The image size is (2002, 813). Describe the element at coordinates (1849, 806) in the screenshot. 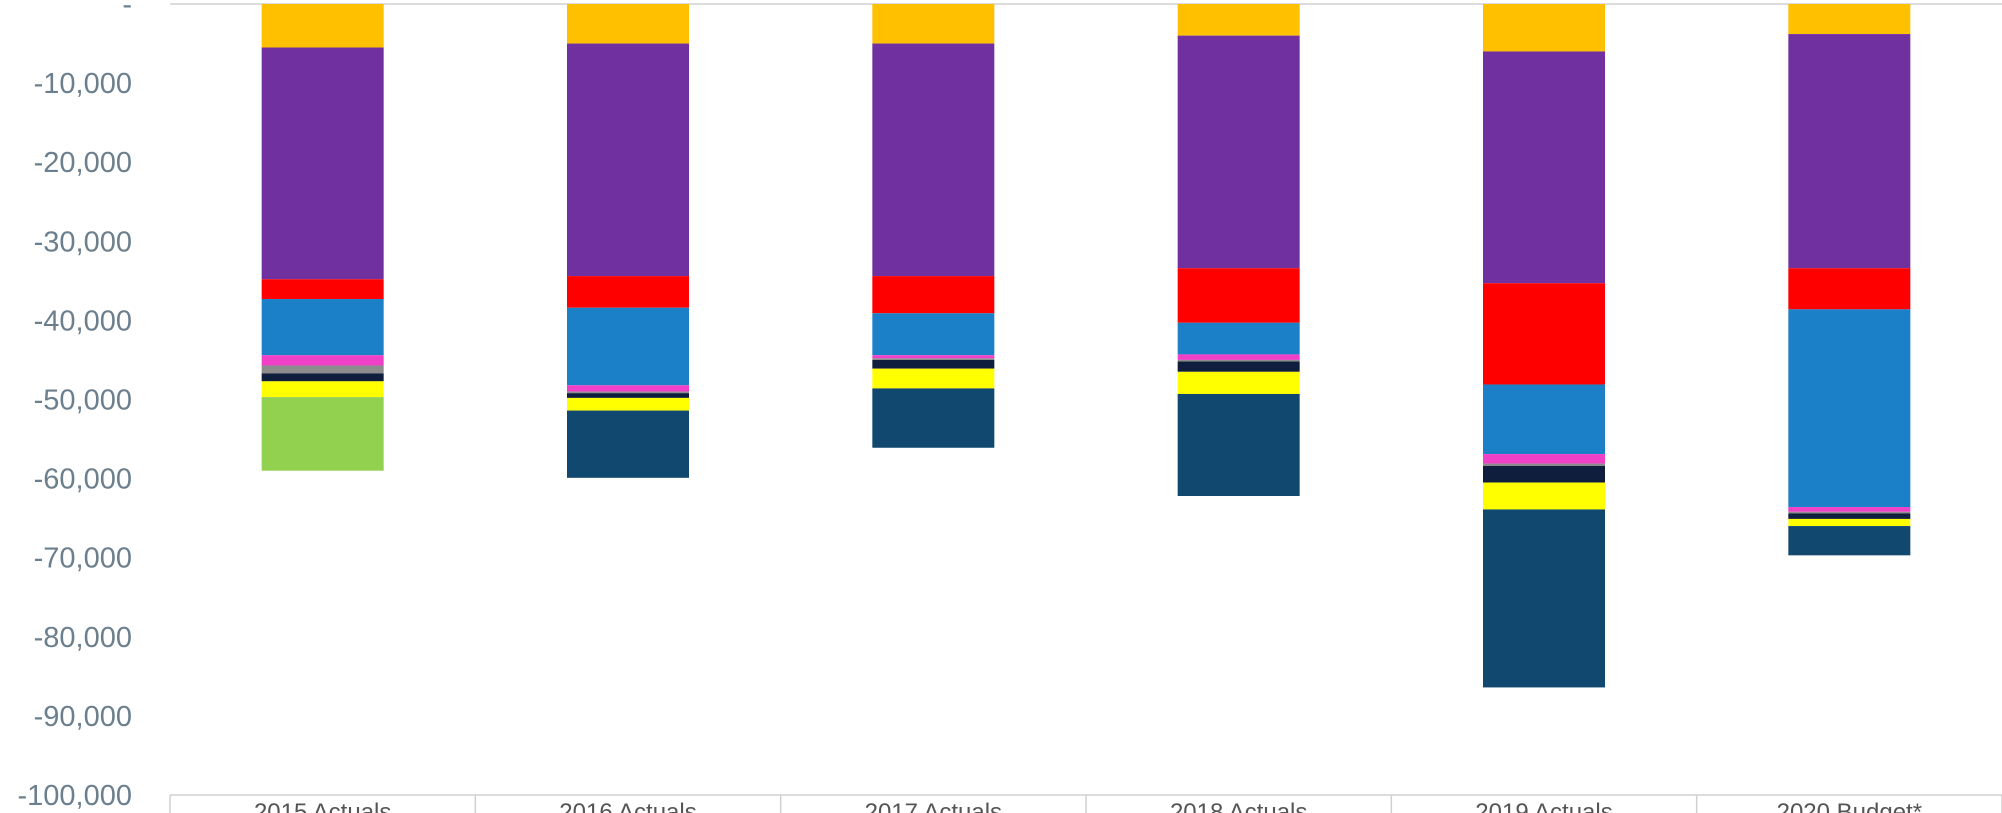

I see `x-category-label: 2020 Budget*` at that location.